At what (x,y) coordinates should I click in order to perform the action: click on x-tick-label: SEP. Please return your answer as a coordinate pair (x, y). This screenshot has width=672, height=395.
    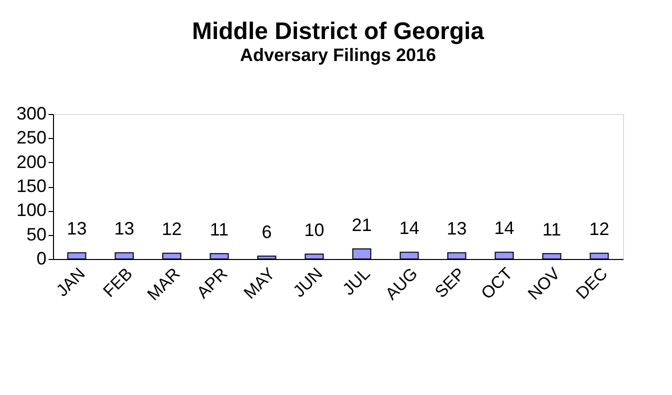
    Looking at the image, I should click on (450, 283).